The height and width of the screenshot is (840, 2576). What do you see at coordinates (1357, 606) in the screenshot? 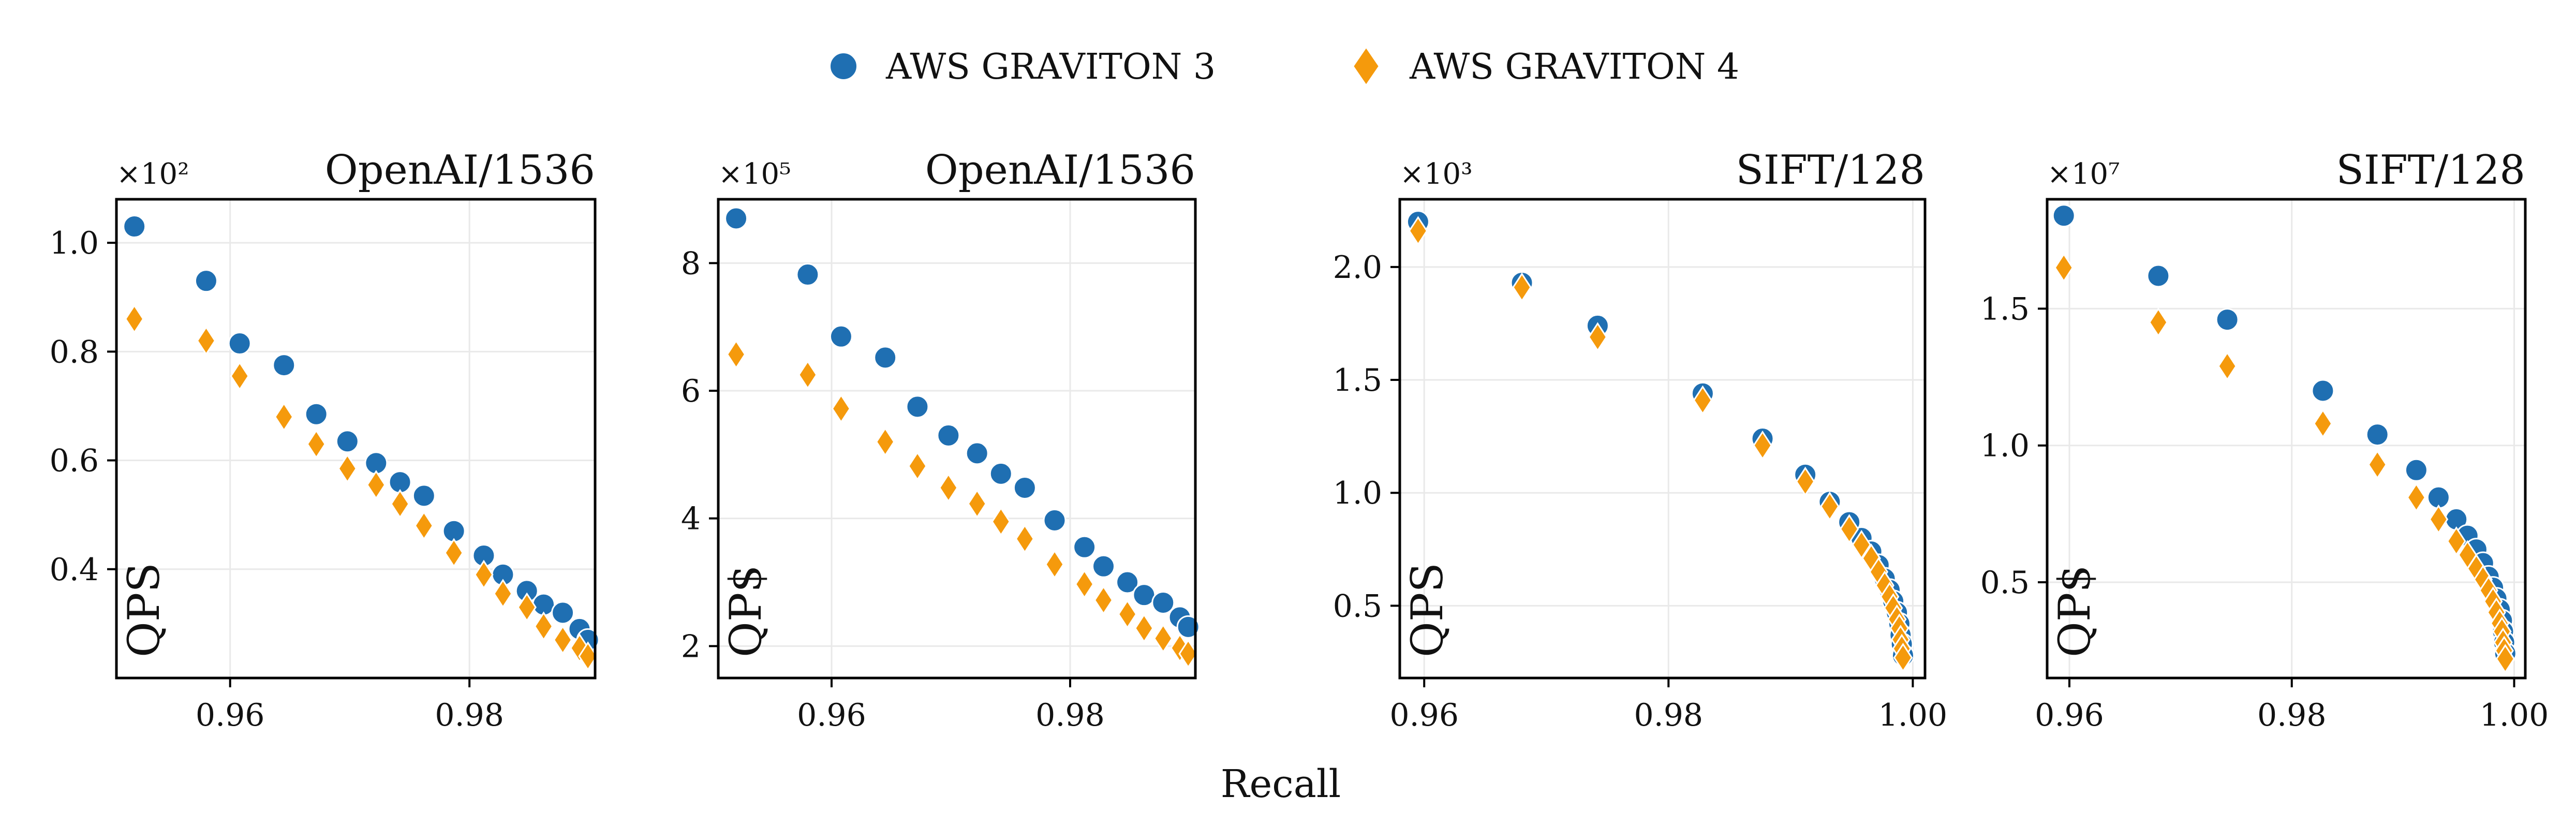
I see `y-tick-label: 0.5` at bounding box center [1357, 606].